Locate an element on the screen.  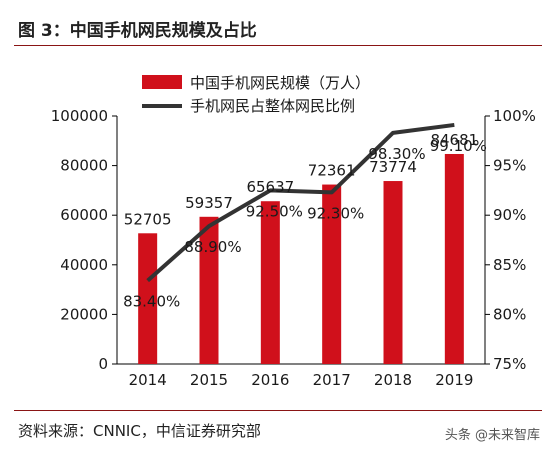
bar-2014 is located at coordinates (148, 298).